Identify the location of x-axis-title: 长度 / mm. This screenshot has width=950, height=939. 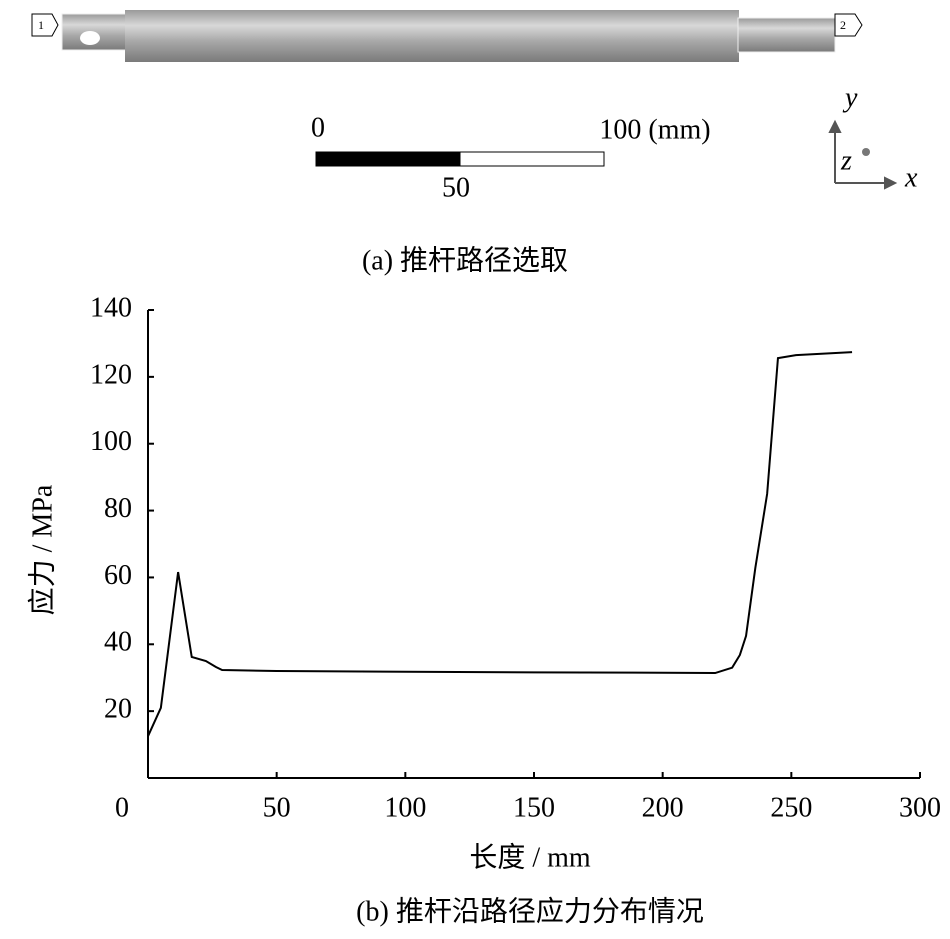
(530, 857).